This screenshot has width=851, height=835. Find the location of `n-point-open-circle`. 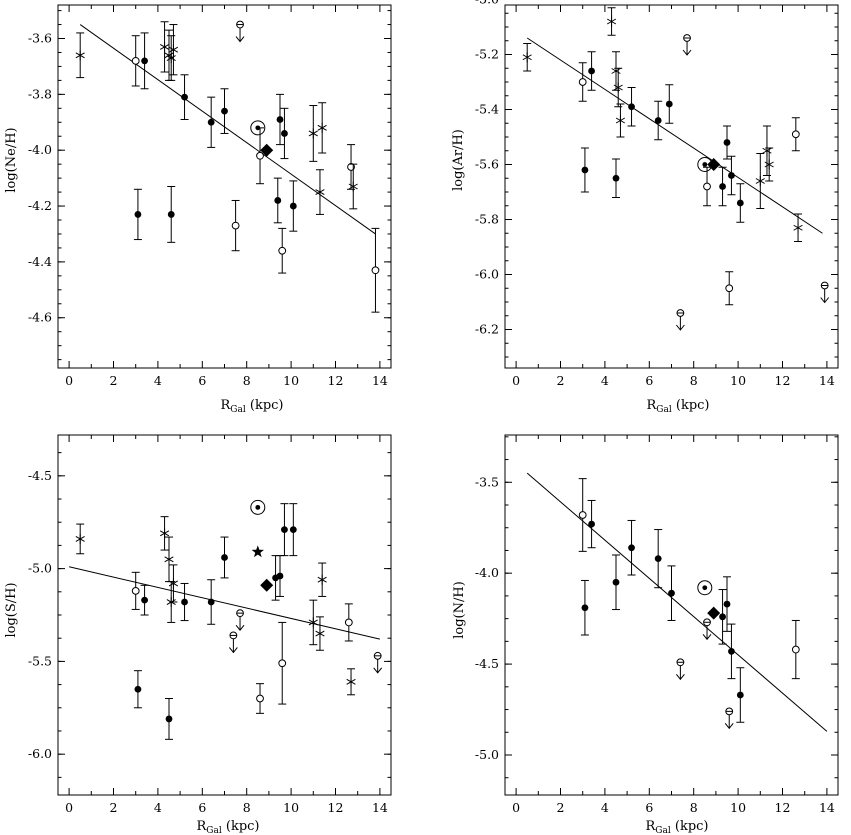

n-point-open-circle is located at coordinates (795, 649).